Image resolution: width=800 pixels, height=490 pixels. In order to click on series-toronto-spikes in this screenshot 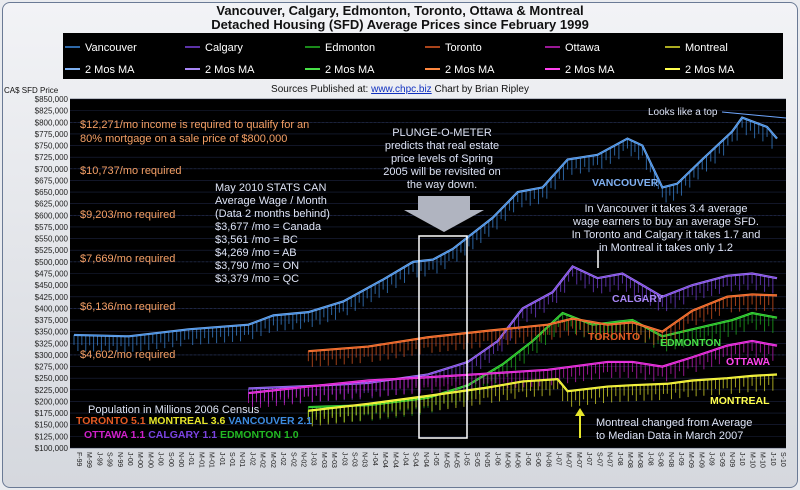, I will do `click(540, 330)`.